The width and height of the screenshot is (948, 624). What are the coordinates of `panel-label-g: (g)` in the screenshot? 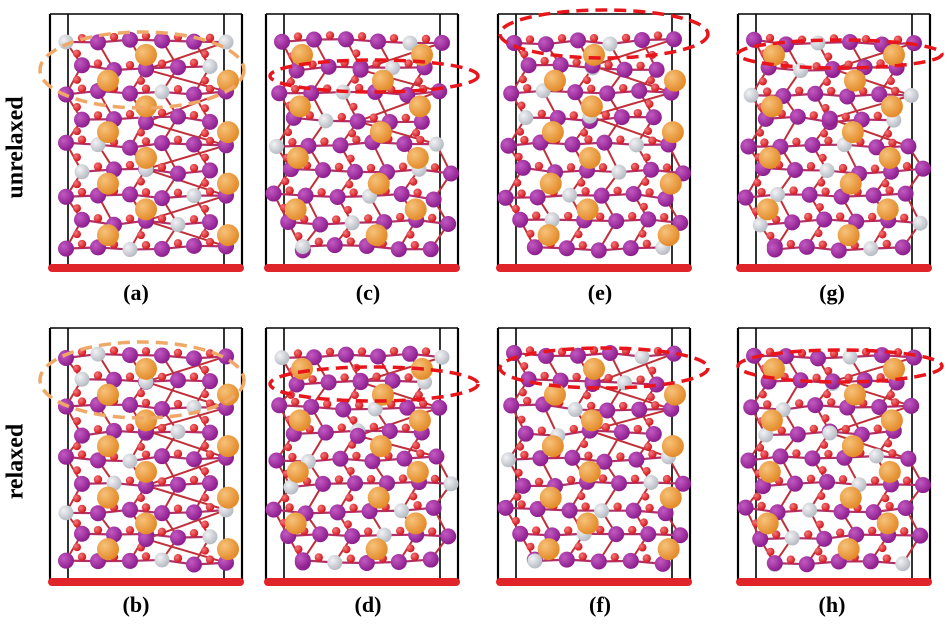 It's located at (832, 292).